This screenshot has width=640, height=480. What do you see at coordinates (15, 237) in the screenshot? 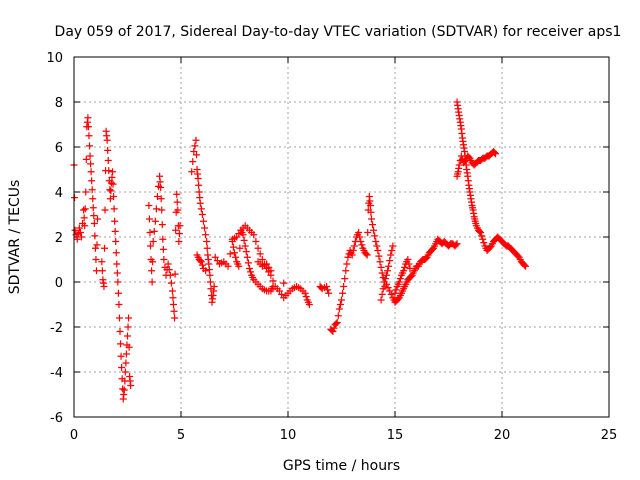
I see `y-axis-label: SDTVAR / TECUs` at bounding box center [15, 237].